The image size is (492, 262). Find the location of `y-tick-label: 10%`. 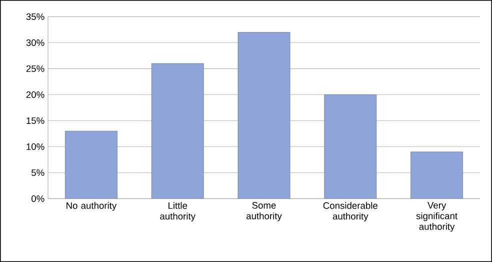

y-tick-label: 10% is located at coordinates (35, 146).